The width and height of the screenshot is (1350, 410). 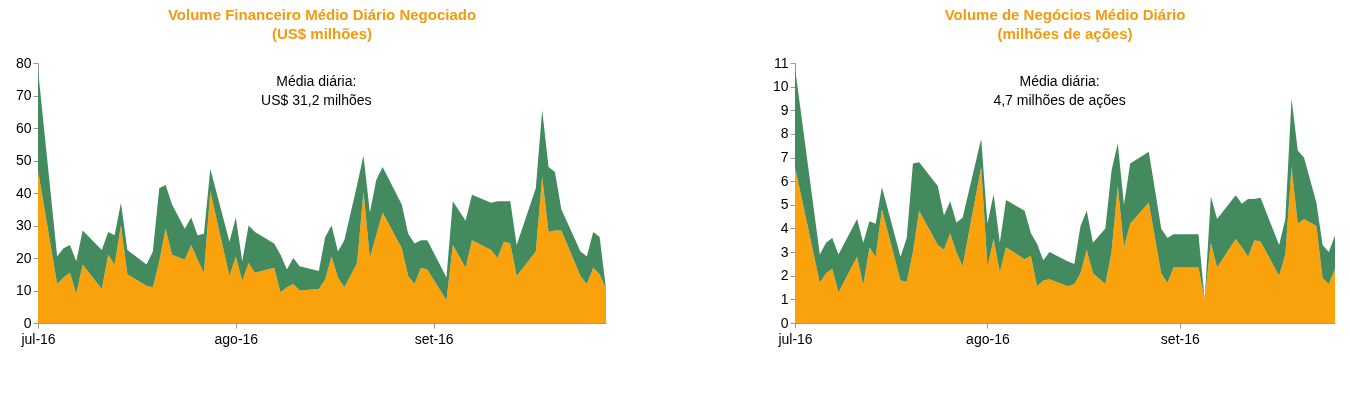 I want to click on y-tick-label: 3, so click(x=784, y=251).